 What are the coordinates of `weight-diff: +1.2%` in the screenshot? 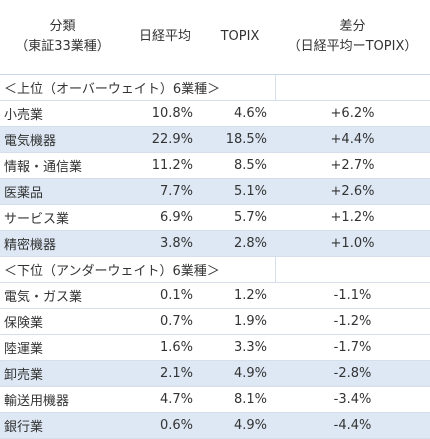 It's located at (352, 217).